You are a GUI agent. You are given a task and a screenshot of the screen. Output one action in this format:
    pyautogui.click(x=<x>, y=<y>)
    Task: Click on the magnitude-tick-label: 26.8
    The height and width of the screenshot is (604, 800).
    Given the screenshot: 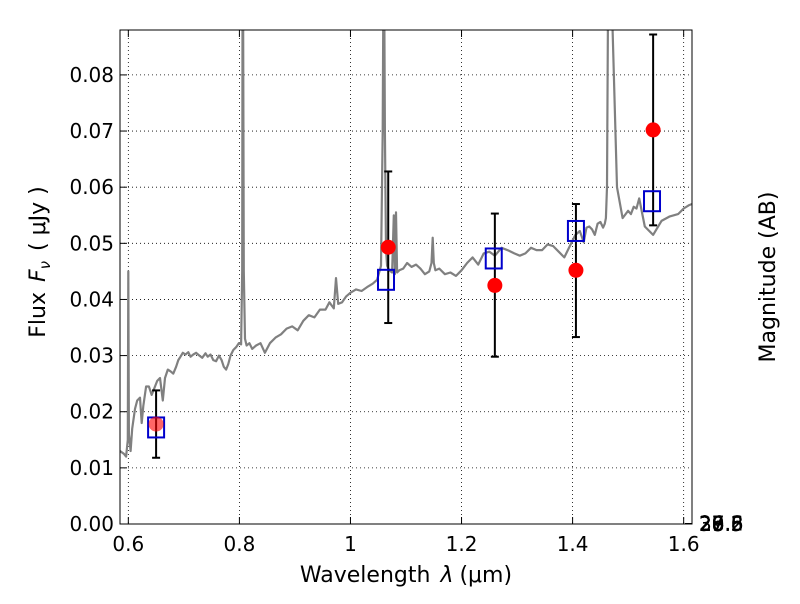 What is the action you would take?
    pyautogui.click(x=721, y=524)
    